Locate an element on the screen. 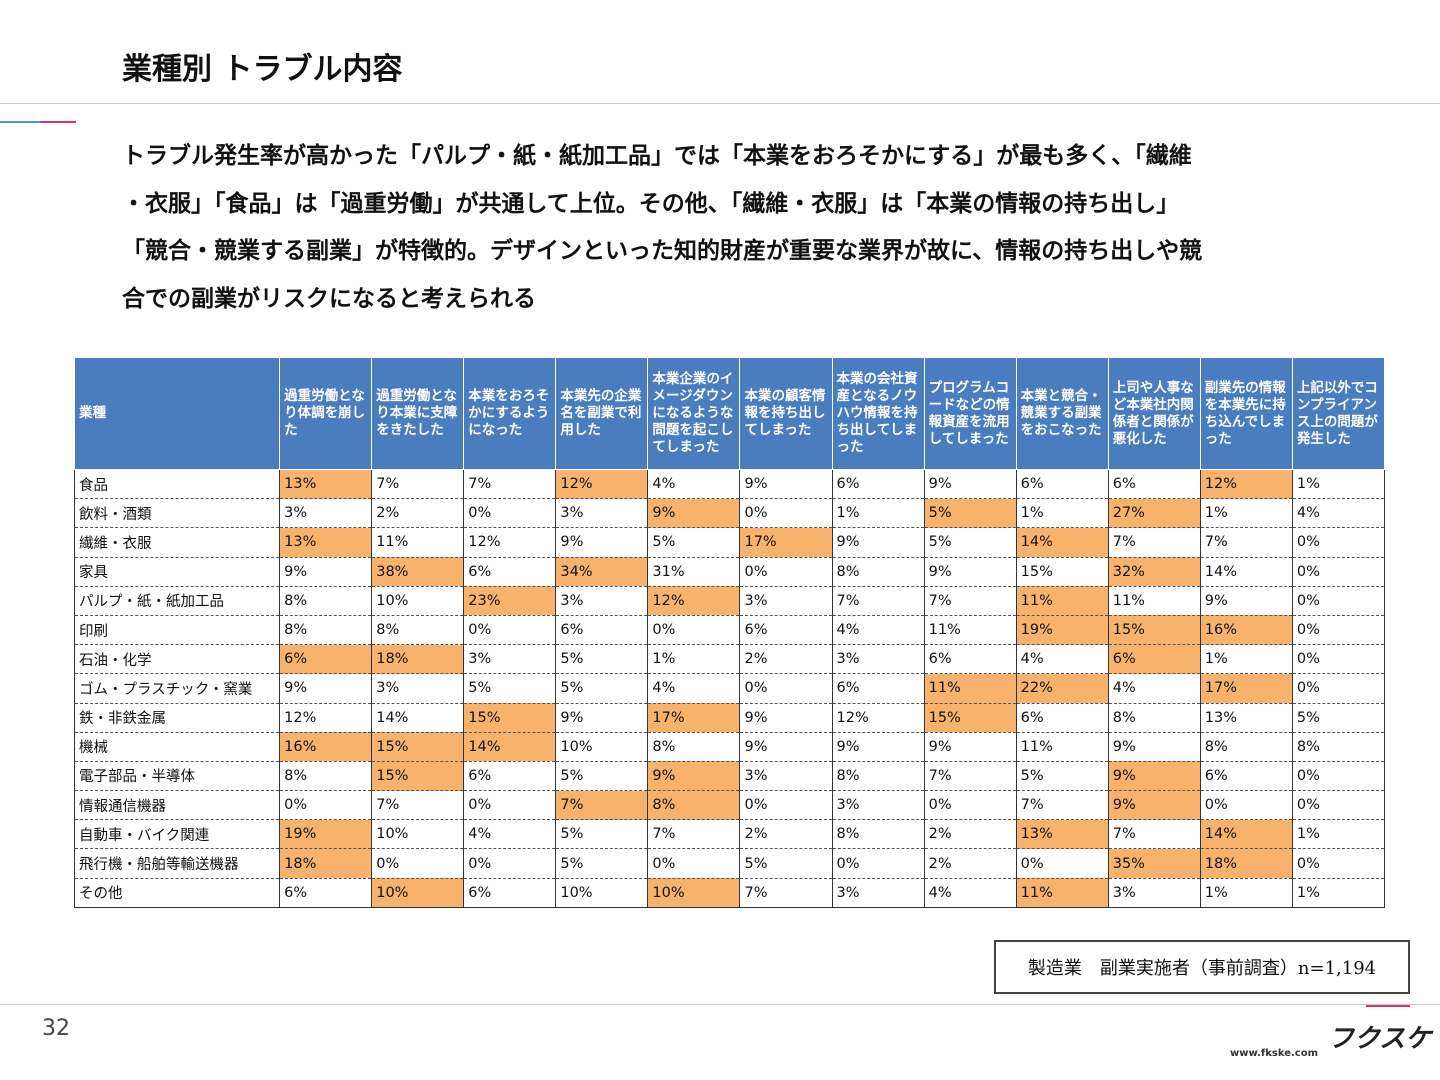  industry-cell: その他 is located at coordinates (177, 893).